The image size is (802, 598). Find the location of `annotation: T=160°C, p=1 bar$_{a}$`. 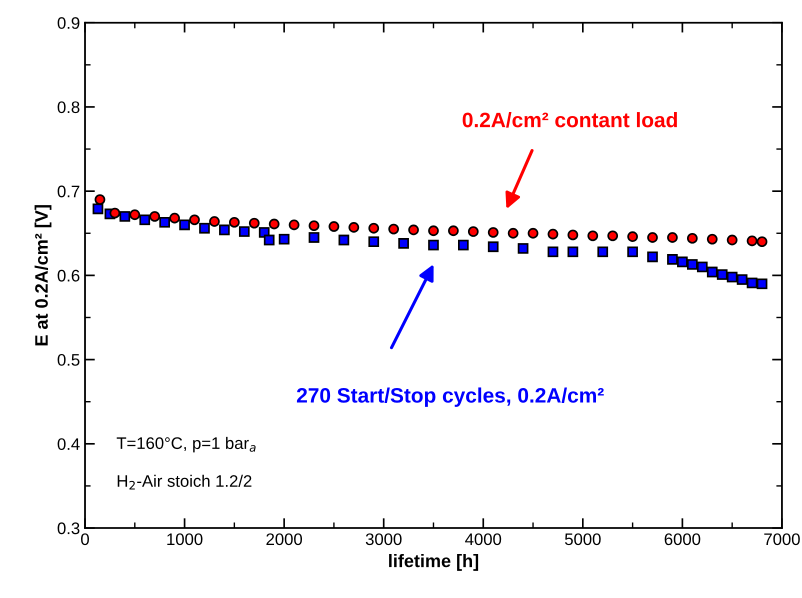

annotation: T=160°C, p=1 bar$_{a}$ is located at coordinates (186, 444).